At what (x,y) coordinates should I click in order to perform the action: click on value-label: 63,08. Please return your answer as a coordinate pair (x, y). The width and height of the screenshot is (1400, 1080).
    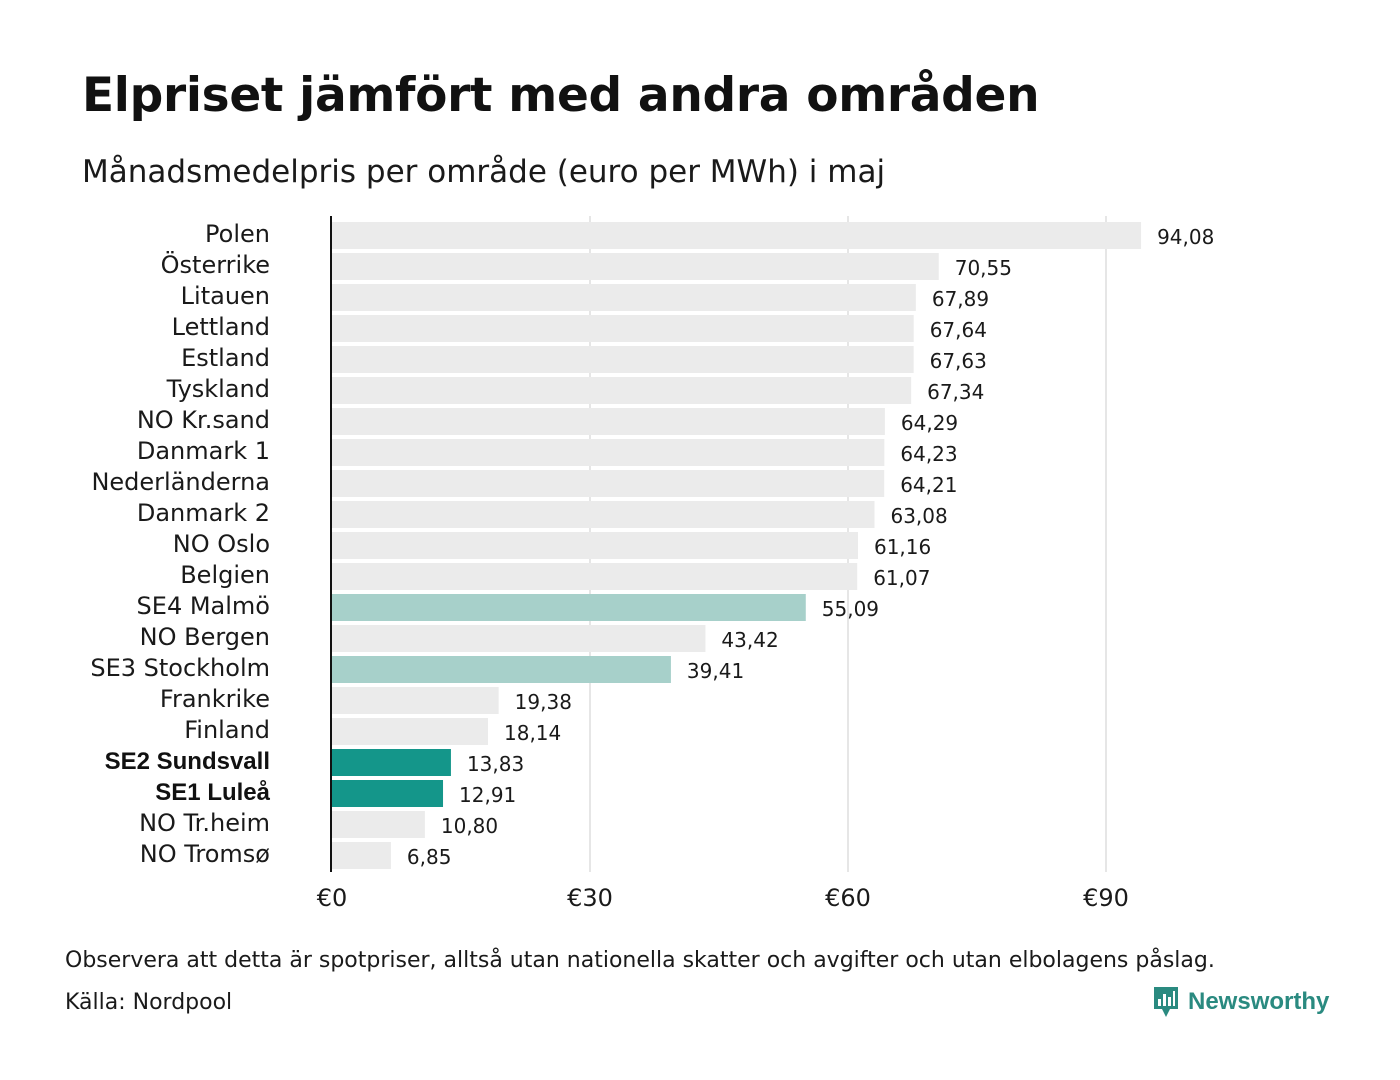
    Looking at the image, I should click on (918, 516).